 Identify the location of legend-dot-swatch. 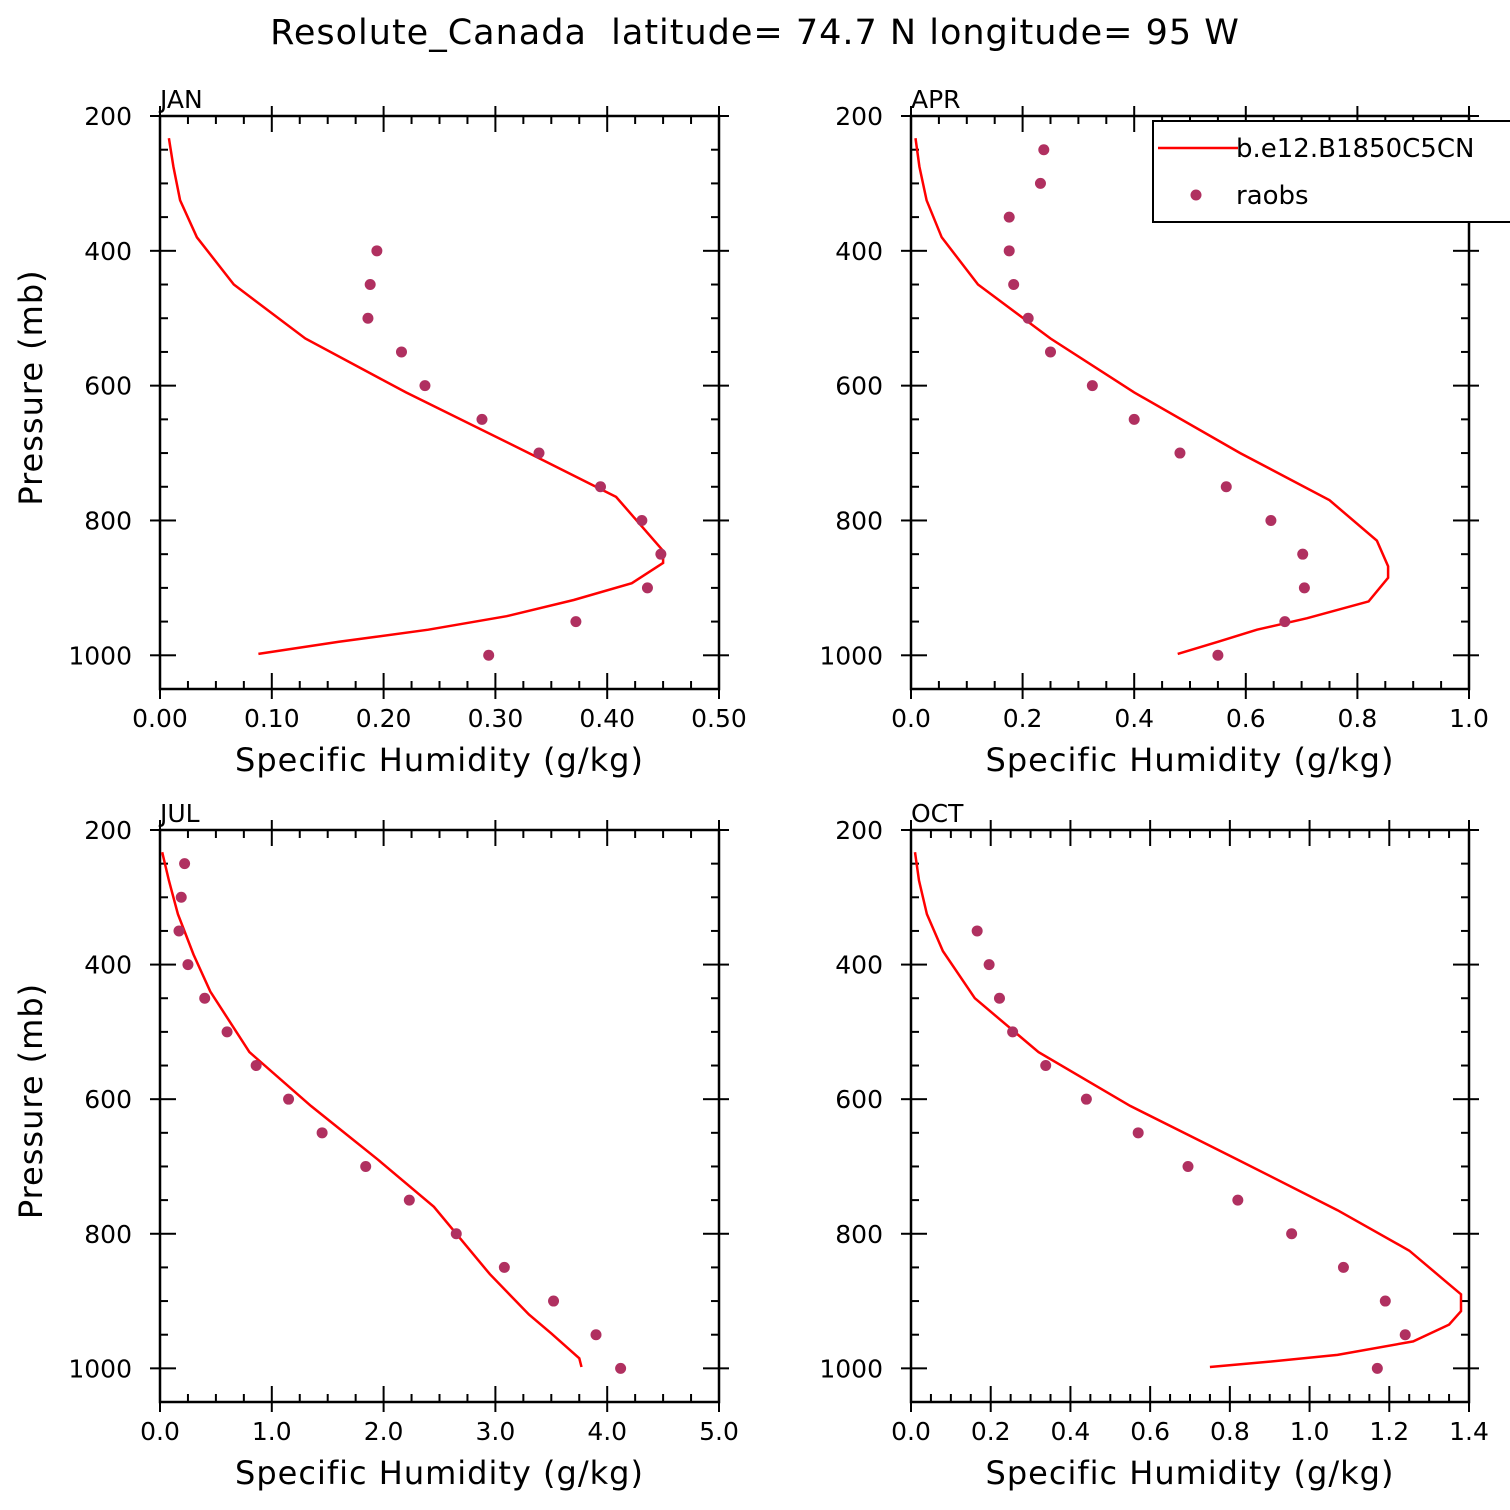
(1196, 195).